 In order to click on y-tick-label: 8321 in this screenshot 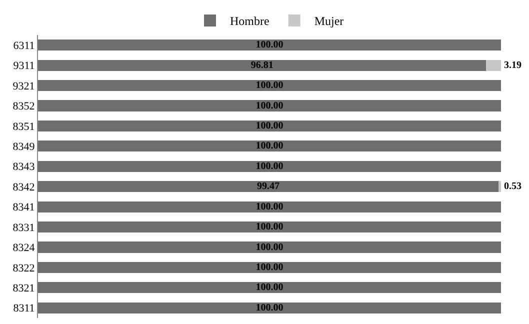, I will do `click(23, 288)`.